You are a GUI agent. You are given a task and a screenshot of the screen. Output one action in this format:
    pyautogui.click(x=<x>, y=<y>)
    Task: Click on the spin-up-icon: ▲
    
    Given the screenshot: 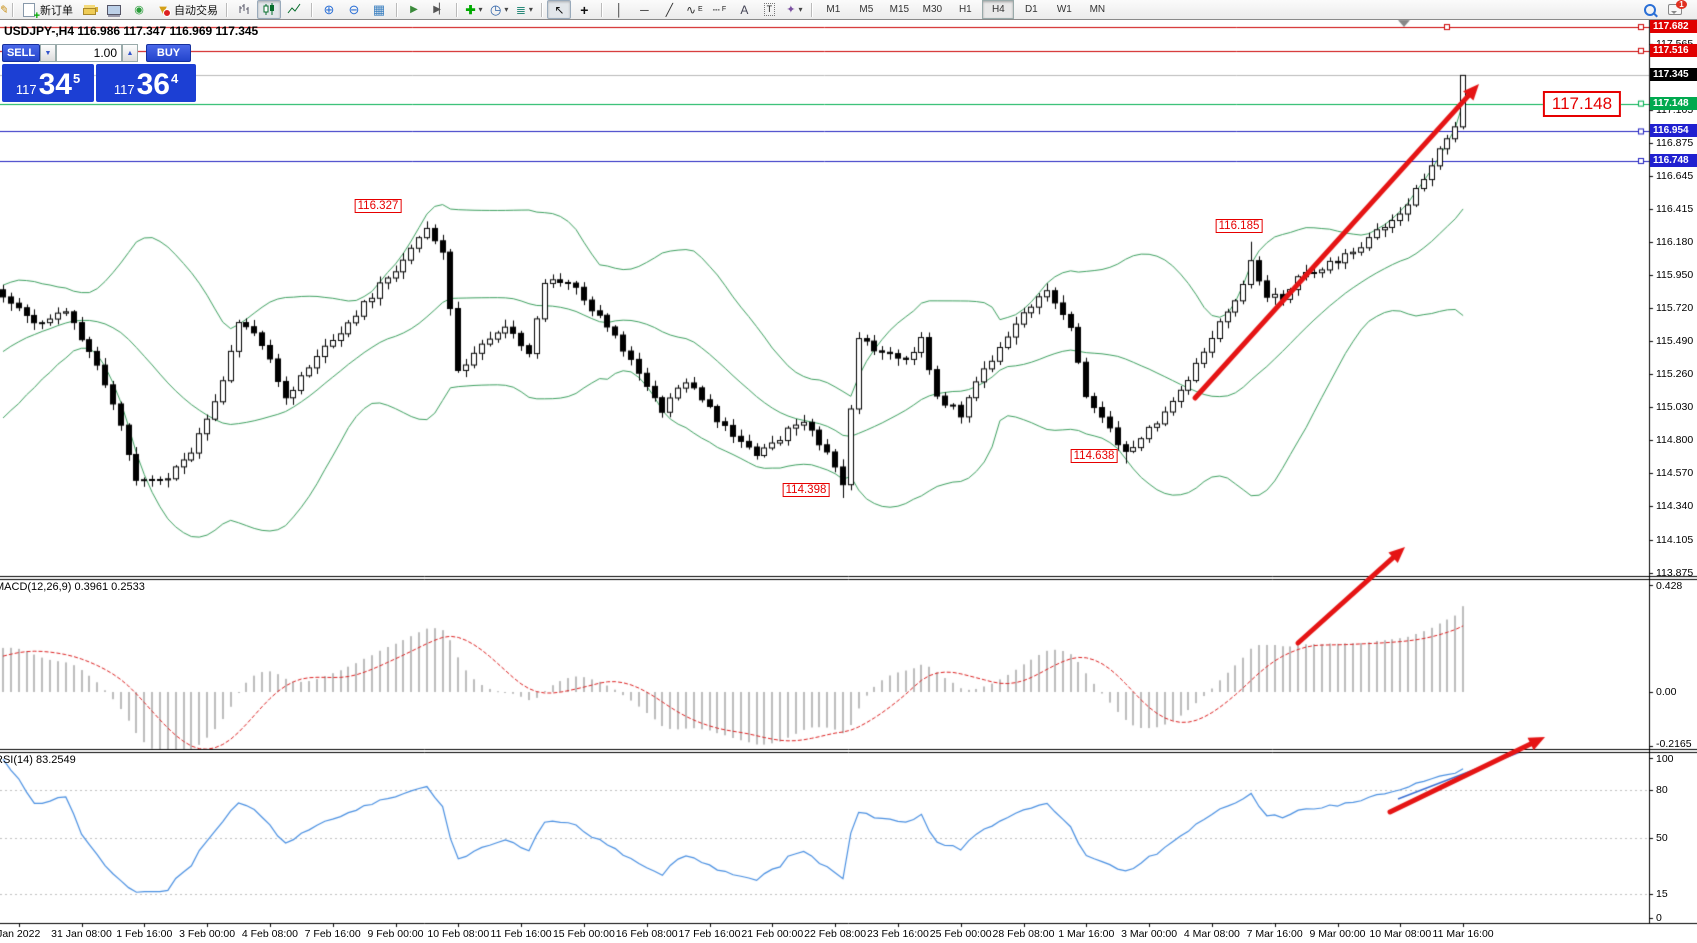 What is the action you would take?
    pyautogui.click(x=130, y=53)
    